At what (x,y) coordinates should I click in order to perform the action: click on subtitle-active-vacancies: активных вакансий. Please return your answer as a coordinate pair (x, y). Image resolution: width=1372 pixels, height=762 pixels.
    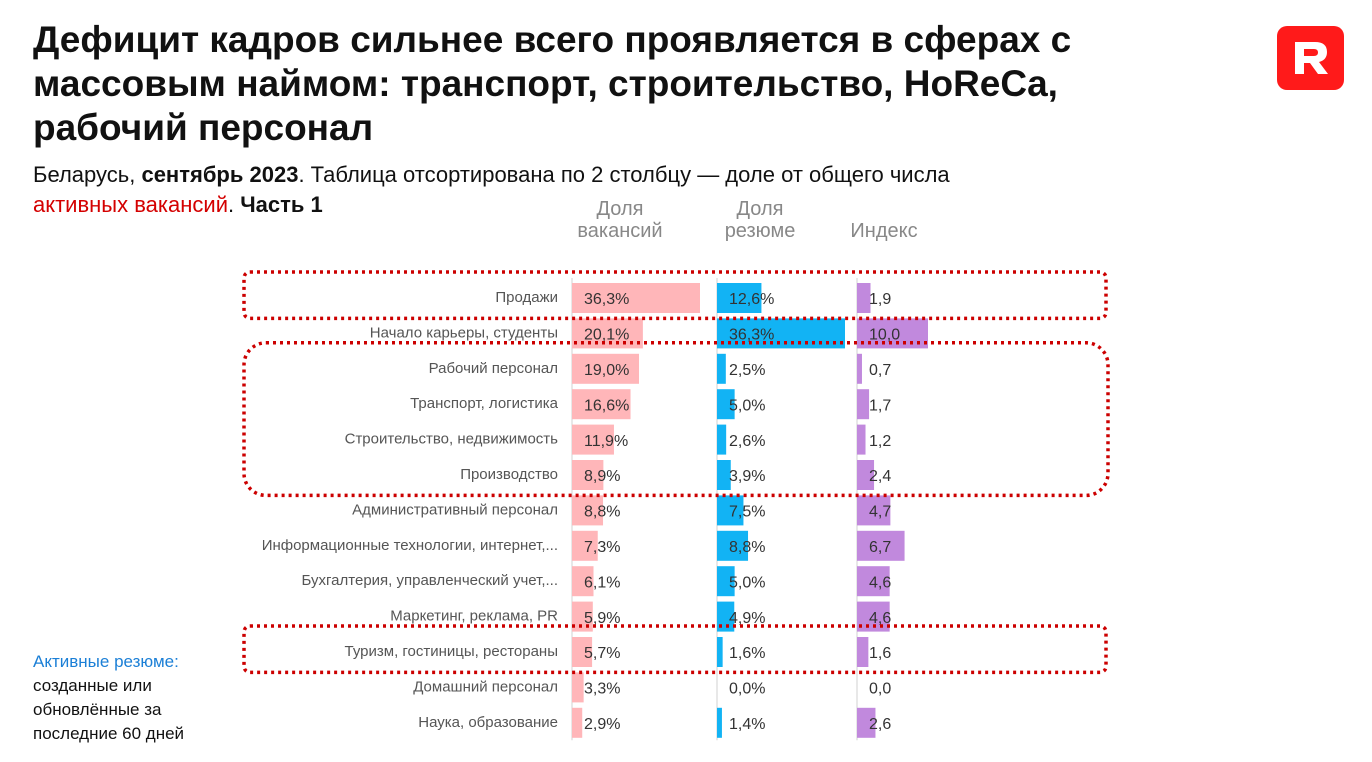
    Looking at the image, I should click on (130, 204).